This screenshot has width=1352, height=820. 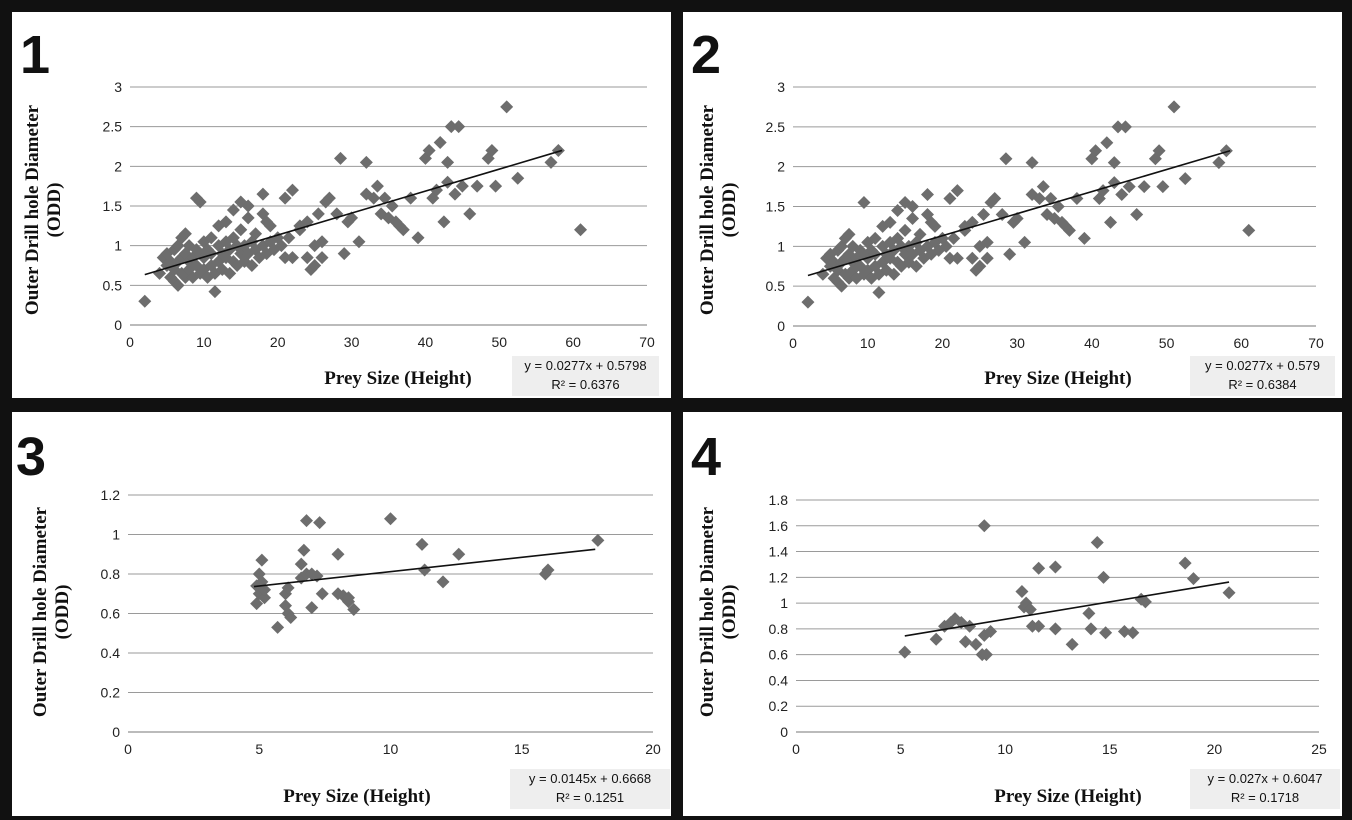 I want to click on trendline-equation-box: y = 0.0145x + 0.6668 R² = 0.1251, so click(x=590, y=789).